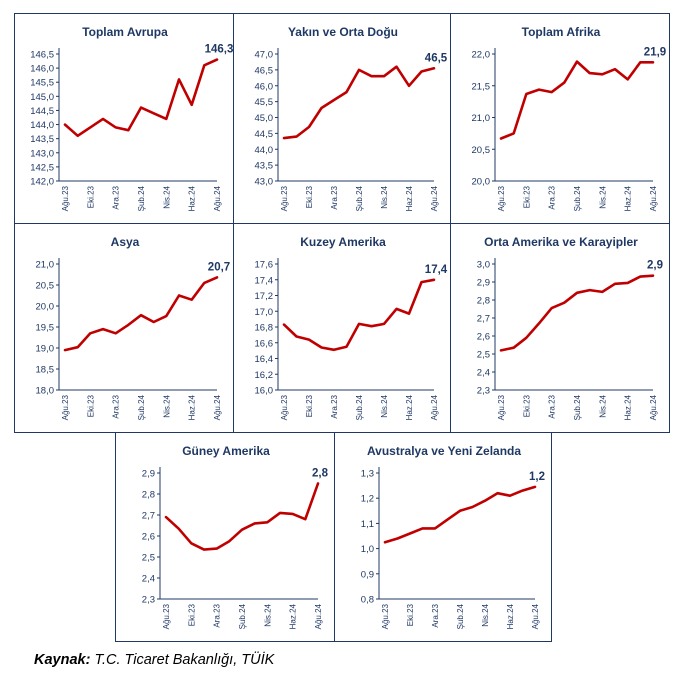  Describe the element at coordinates (436, 58) in the screenshot. I see `end-value-label: 46,5` at that location.